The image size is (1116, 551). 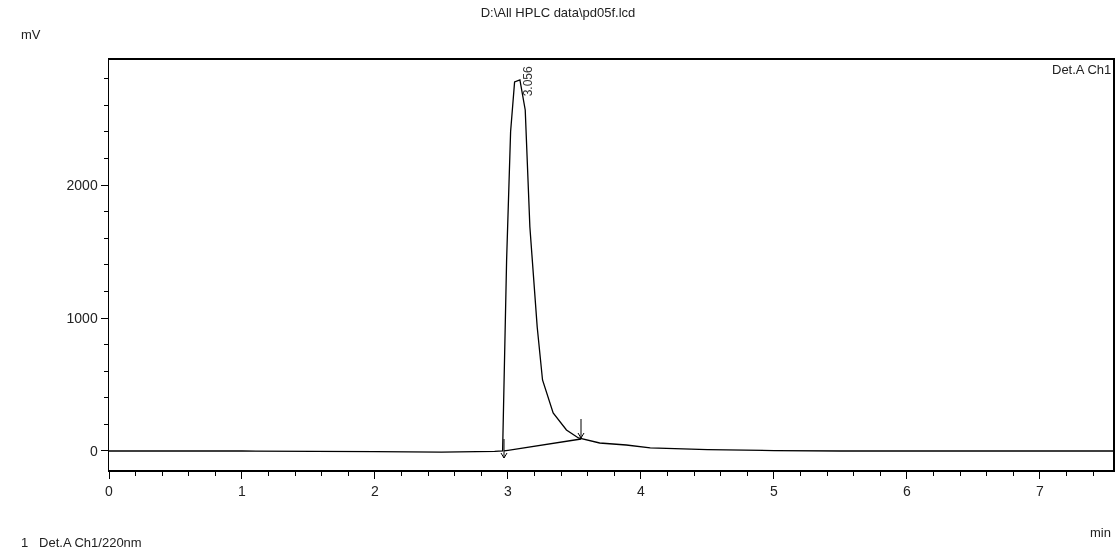 What do you see at coordinates (81, 542) in the screenshot?
I see `text: 1 Det.A Ch1/220nm` at bounding box center [81, 542].